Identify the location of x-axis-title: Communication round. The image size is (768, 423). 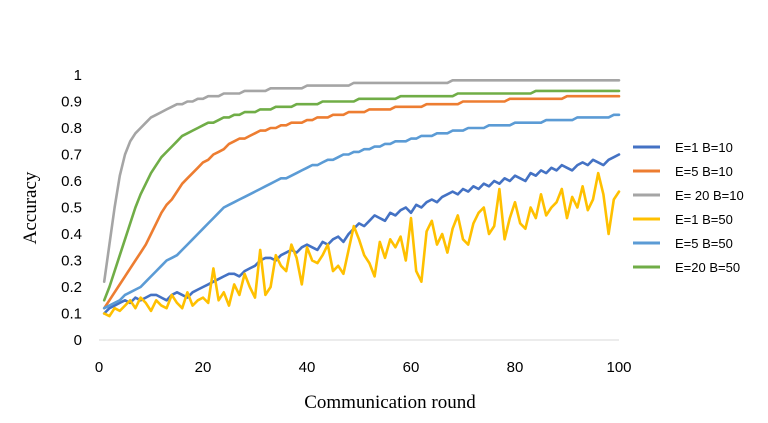
(390, 402).